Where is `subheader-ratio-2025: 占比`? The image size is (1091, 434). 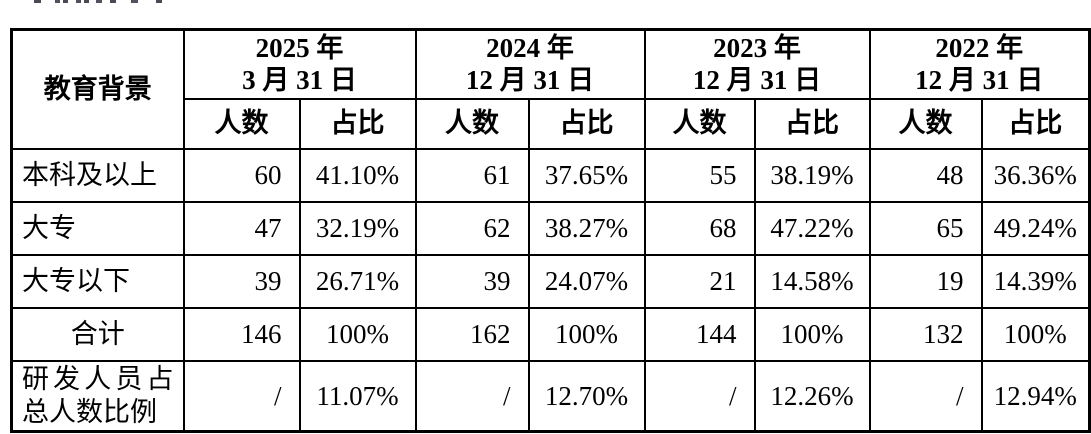 subheader-ratio-2025: 占比 is located at coordinates (357, 123).